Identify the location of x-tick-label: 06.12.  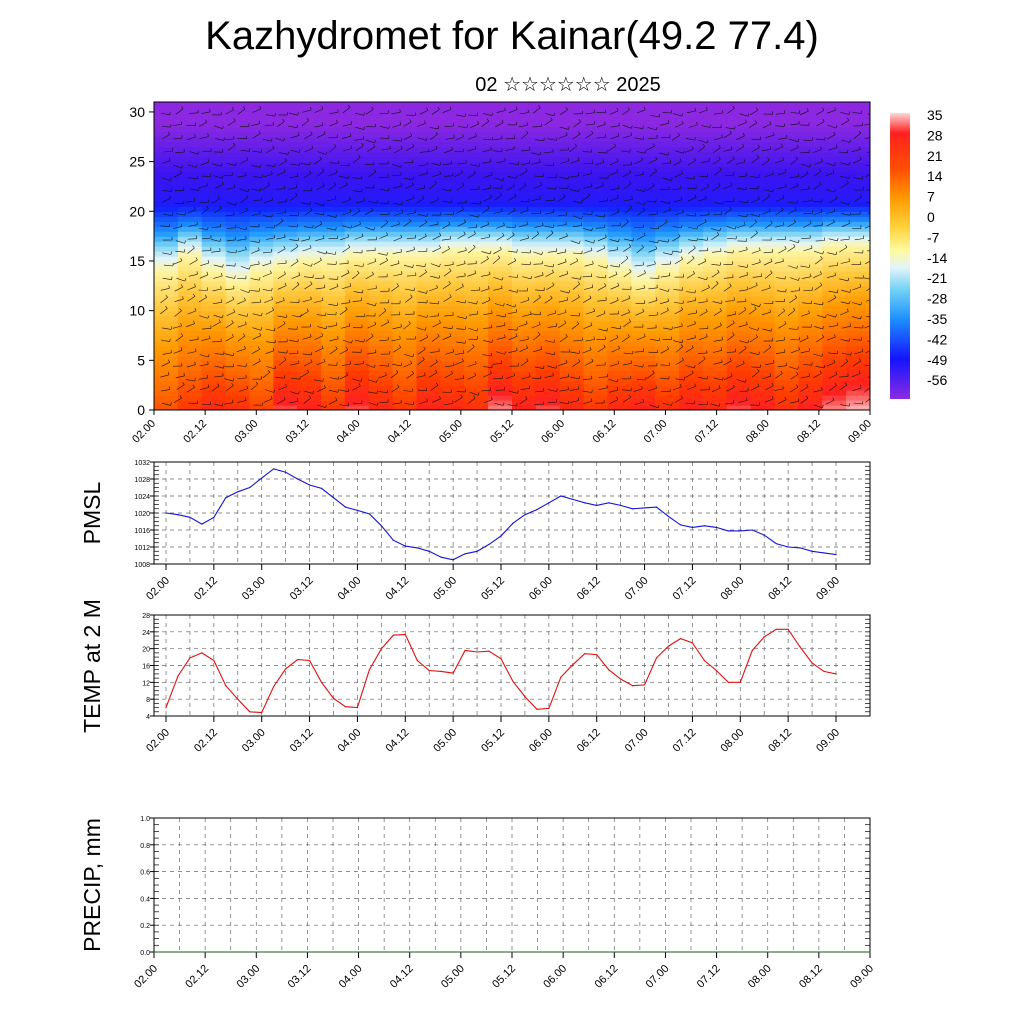
(589, 589).